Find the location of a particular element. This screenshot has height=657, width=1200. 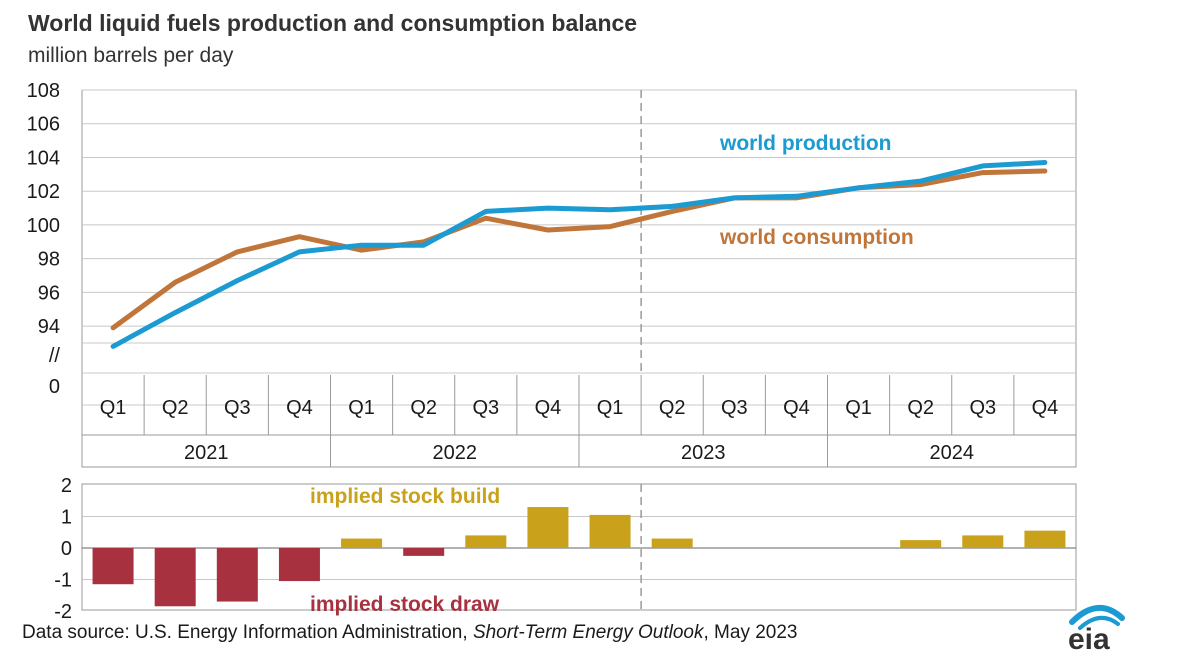

y-tick-label: 108 is located at coordinates (43, 91).